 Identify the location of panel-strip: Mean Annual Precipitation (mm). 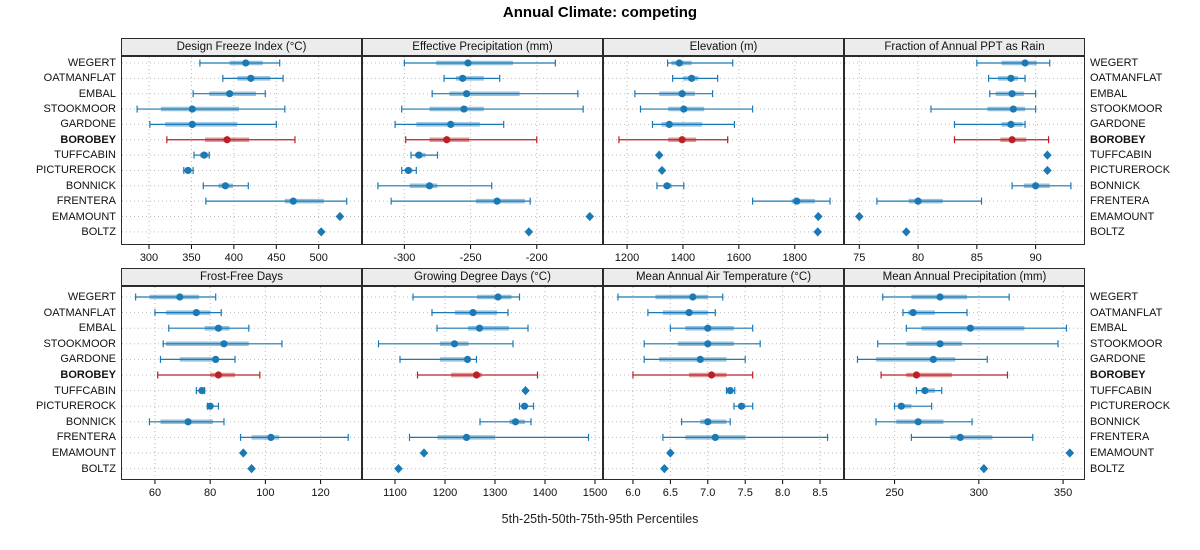
(964, 277).